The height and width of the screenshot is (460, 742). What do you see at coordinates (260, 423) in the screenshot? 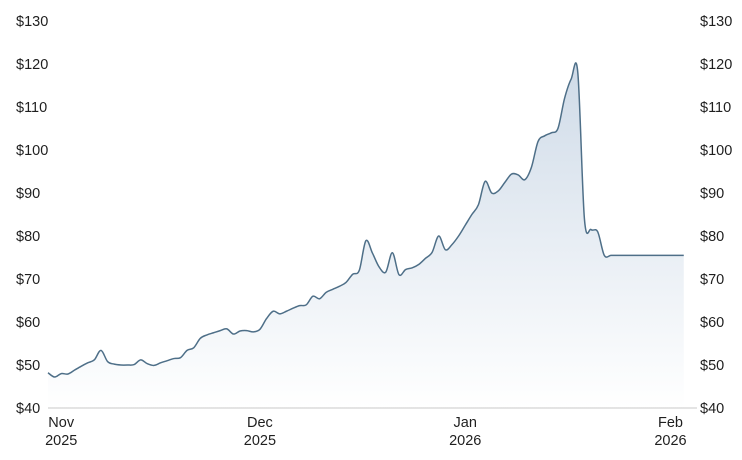
I see `x-tick-label-month: Dec` at bounding box center [260, 423].